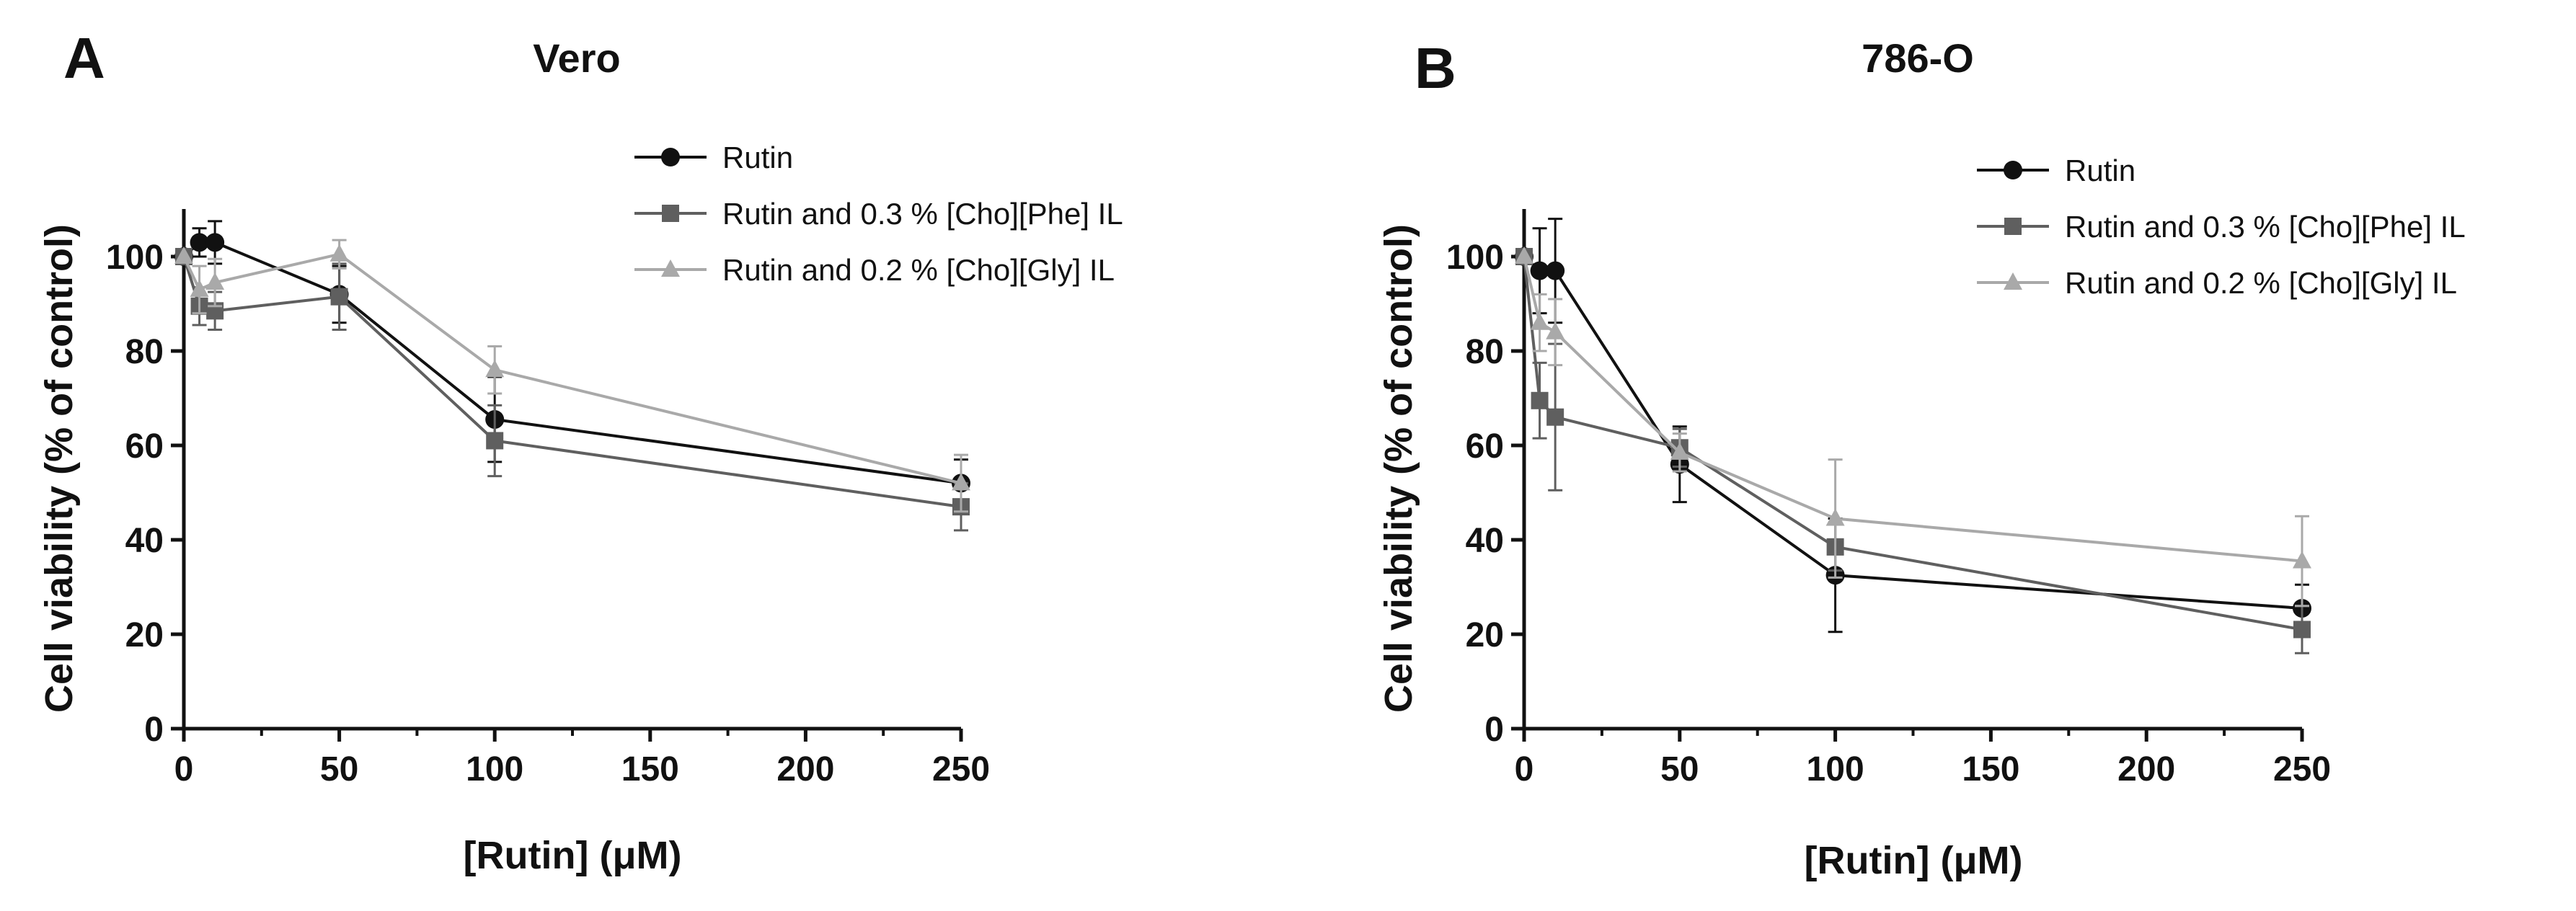  I want to click on panel-b-y-tick-label: 100, so click(1475, 258).